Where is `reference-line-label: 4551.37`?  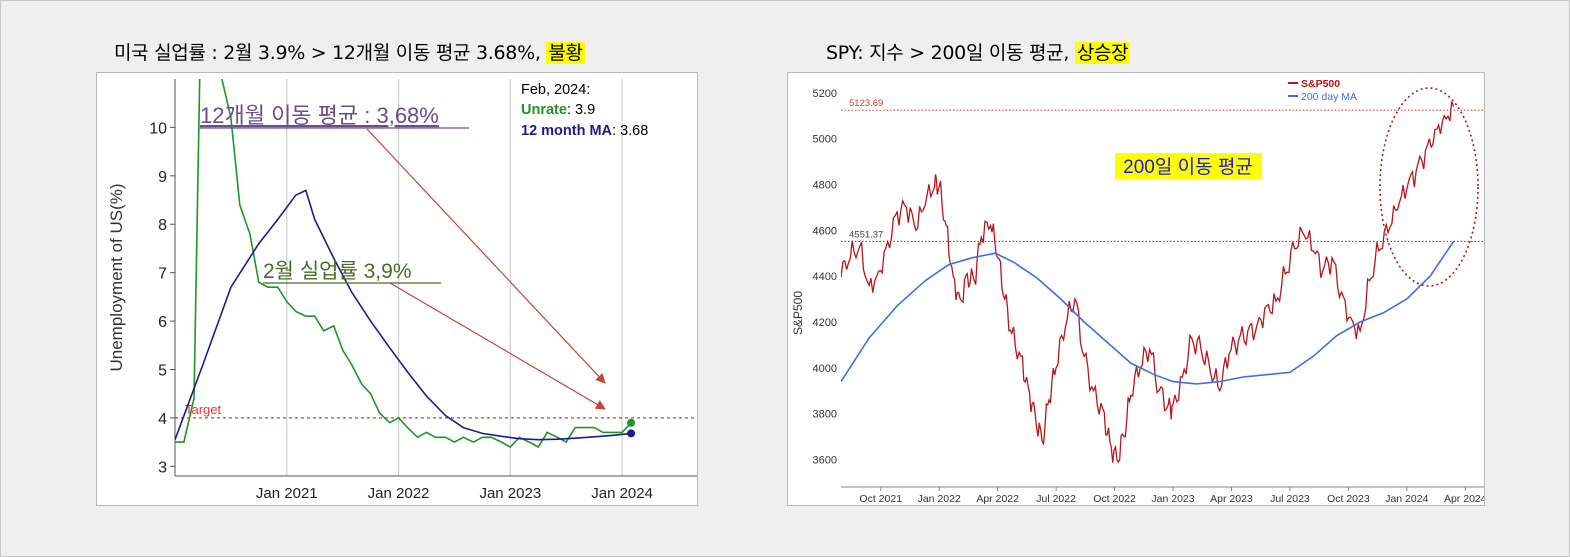
reference-line-label: 4551.37 is located at coordinates (866, 234).